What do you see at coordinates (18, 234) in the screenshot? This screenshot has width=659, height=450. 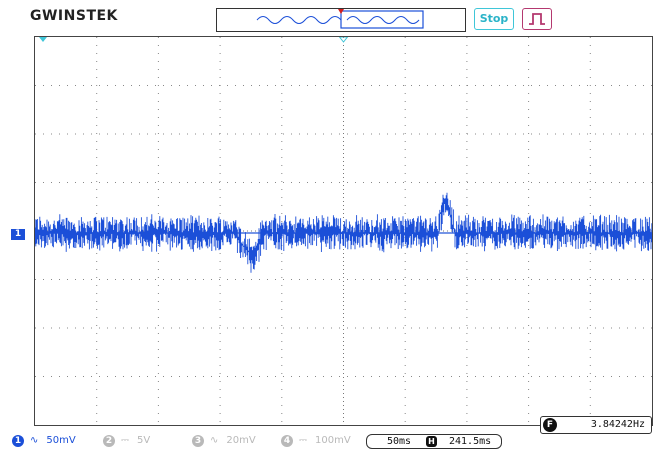 I see `ch1-ground-marker: 1` at bounding box center [18, 234].